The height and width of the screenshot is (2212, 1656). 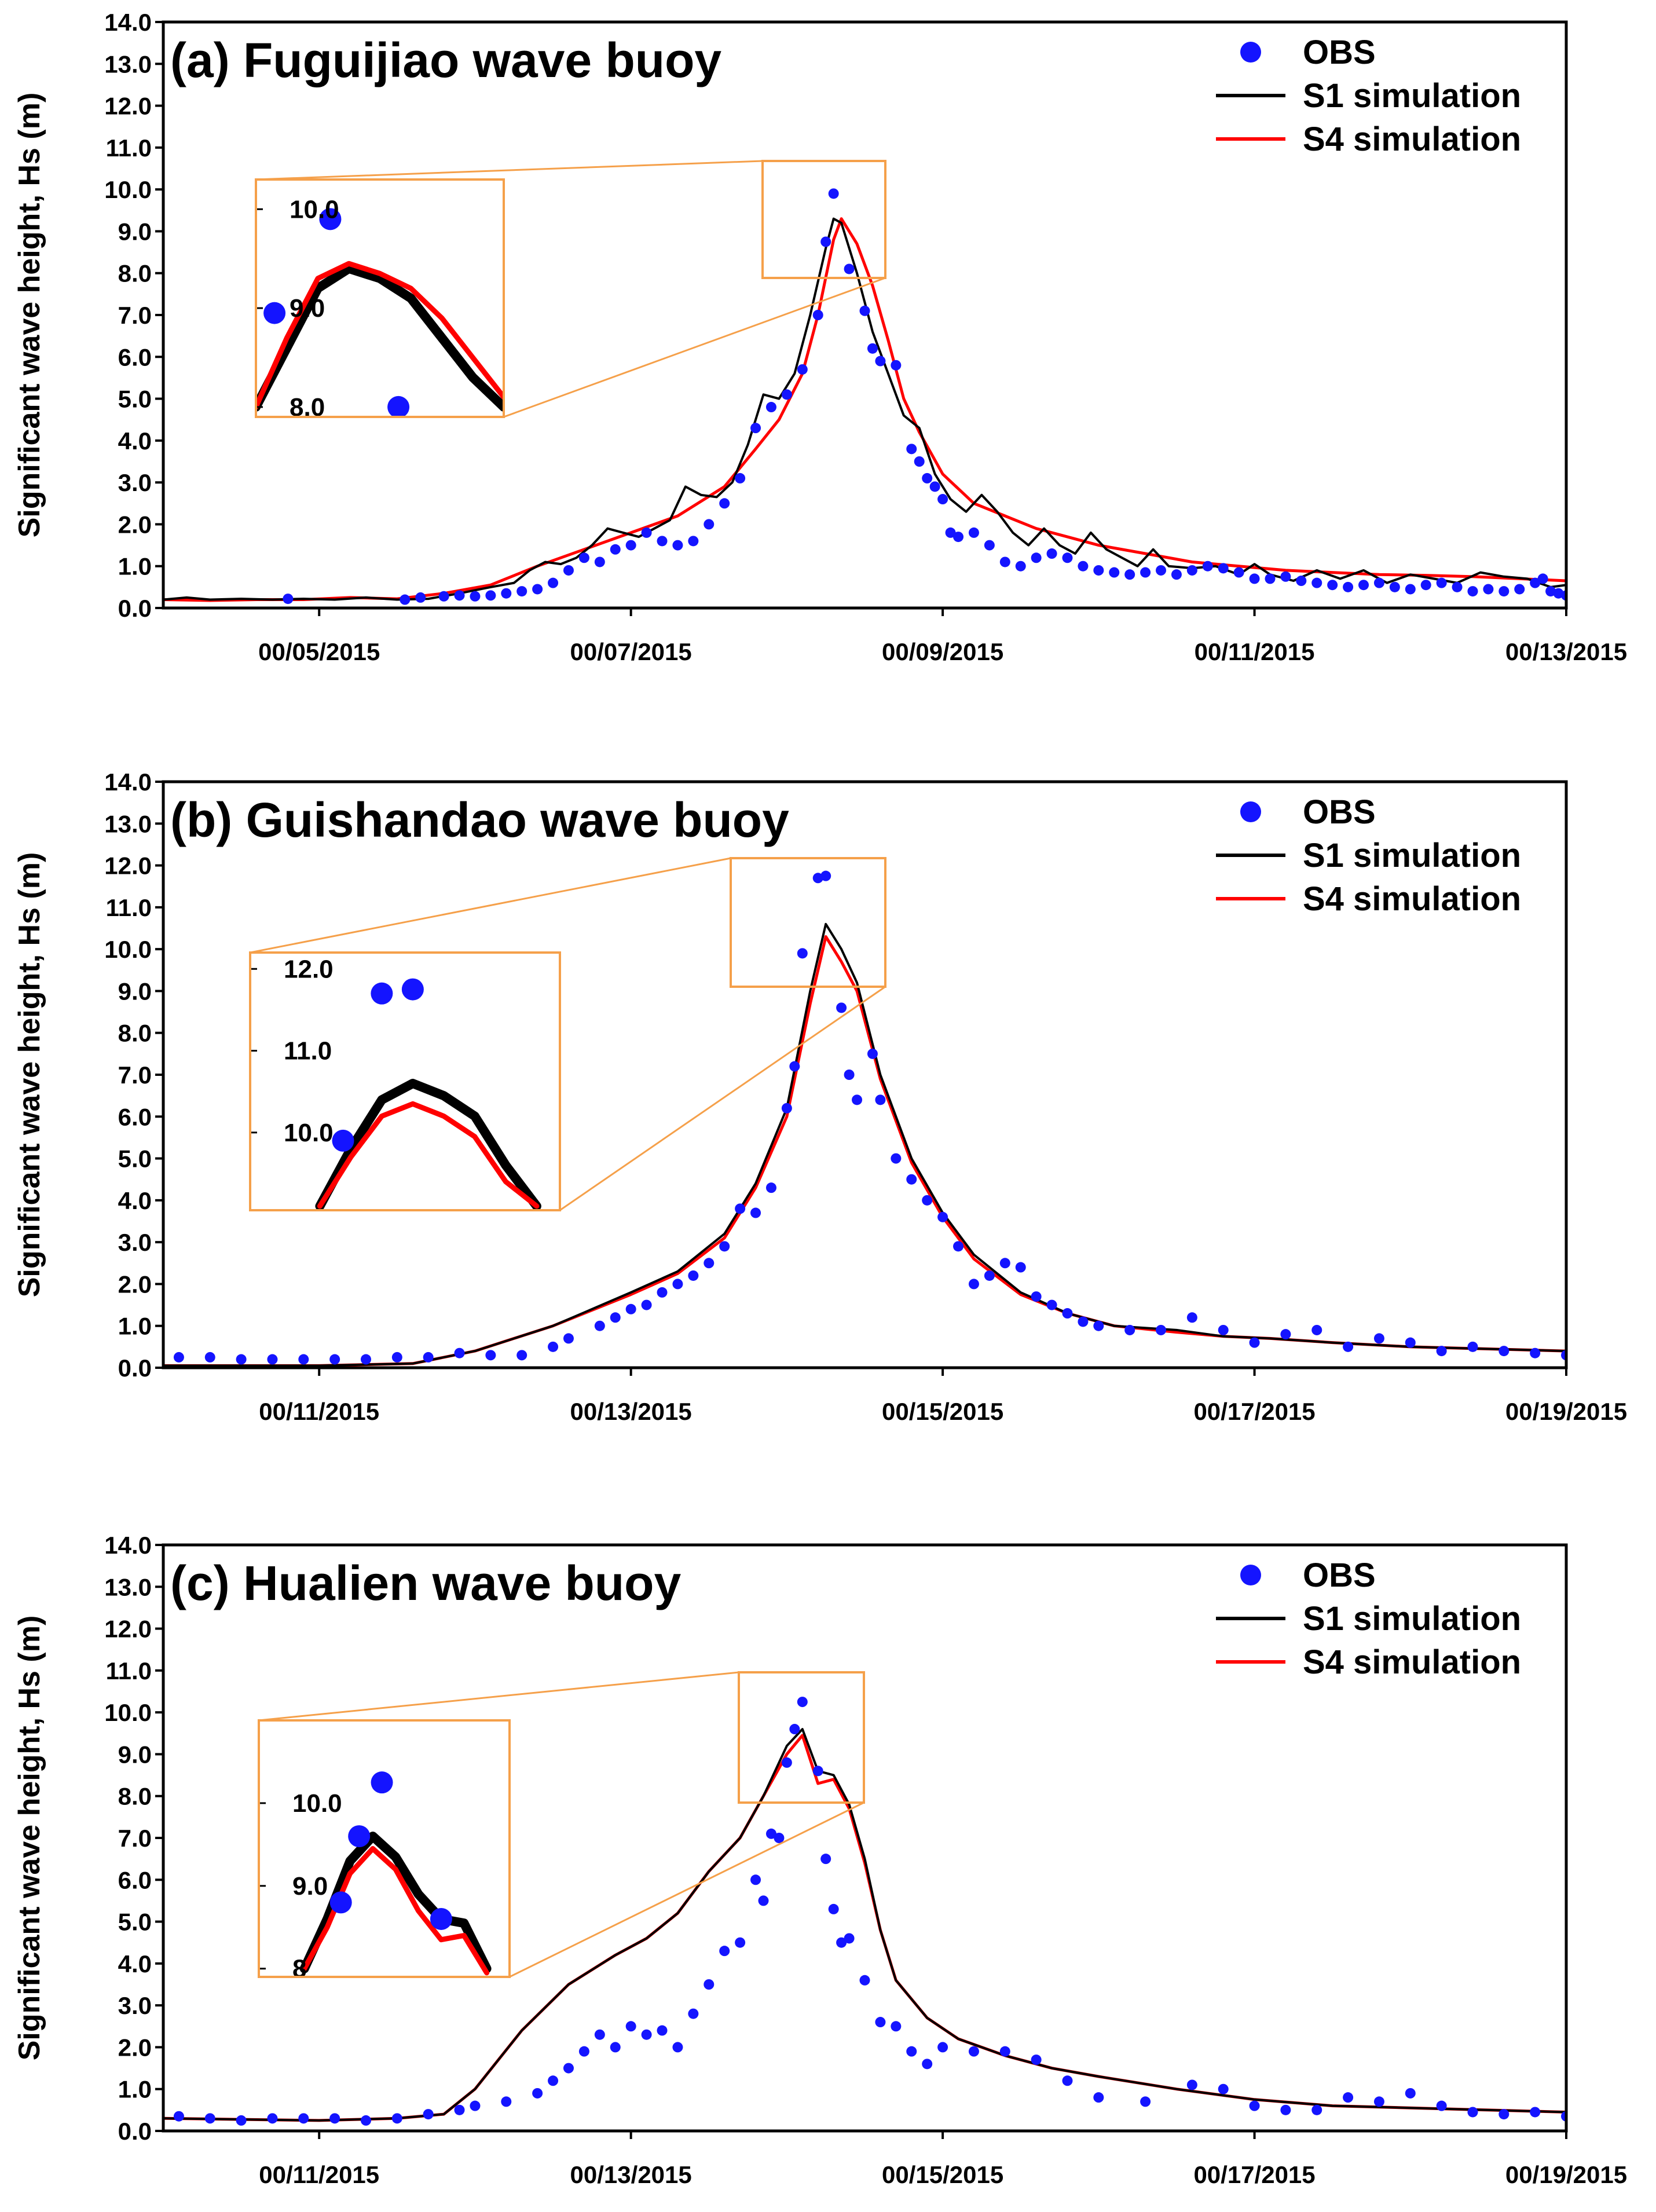 What do you see at coordinates (29, 1838) in the screenshot?
I see `y-axis-label: Significant wave height, Hs (m)` at bounding box center [29, 1838].